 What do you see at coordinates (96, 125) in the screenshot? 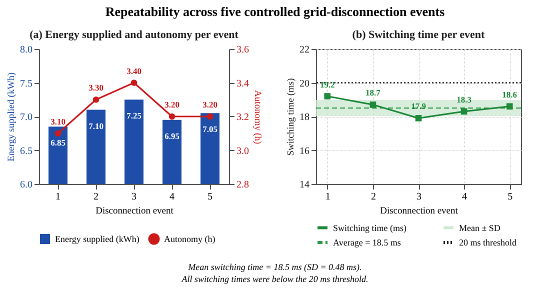
I see `data-label: 7.10` at bounding box center [96, 125].